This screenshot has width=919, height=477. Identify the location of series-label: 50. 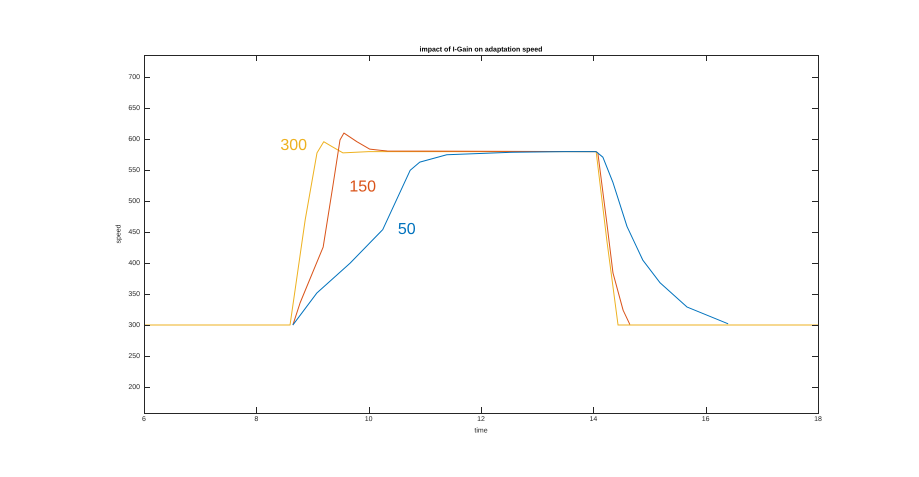
(407, 229).